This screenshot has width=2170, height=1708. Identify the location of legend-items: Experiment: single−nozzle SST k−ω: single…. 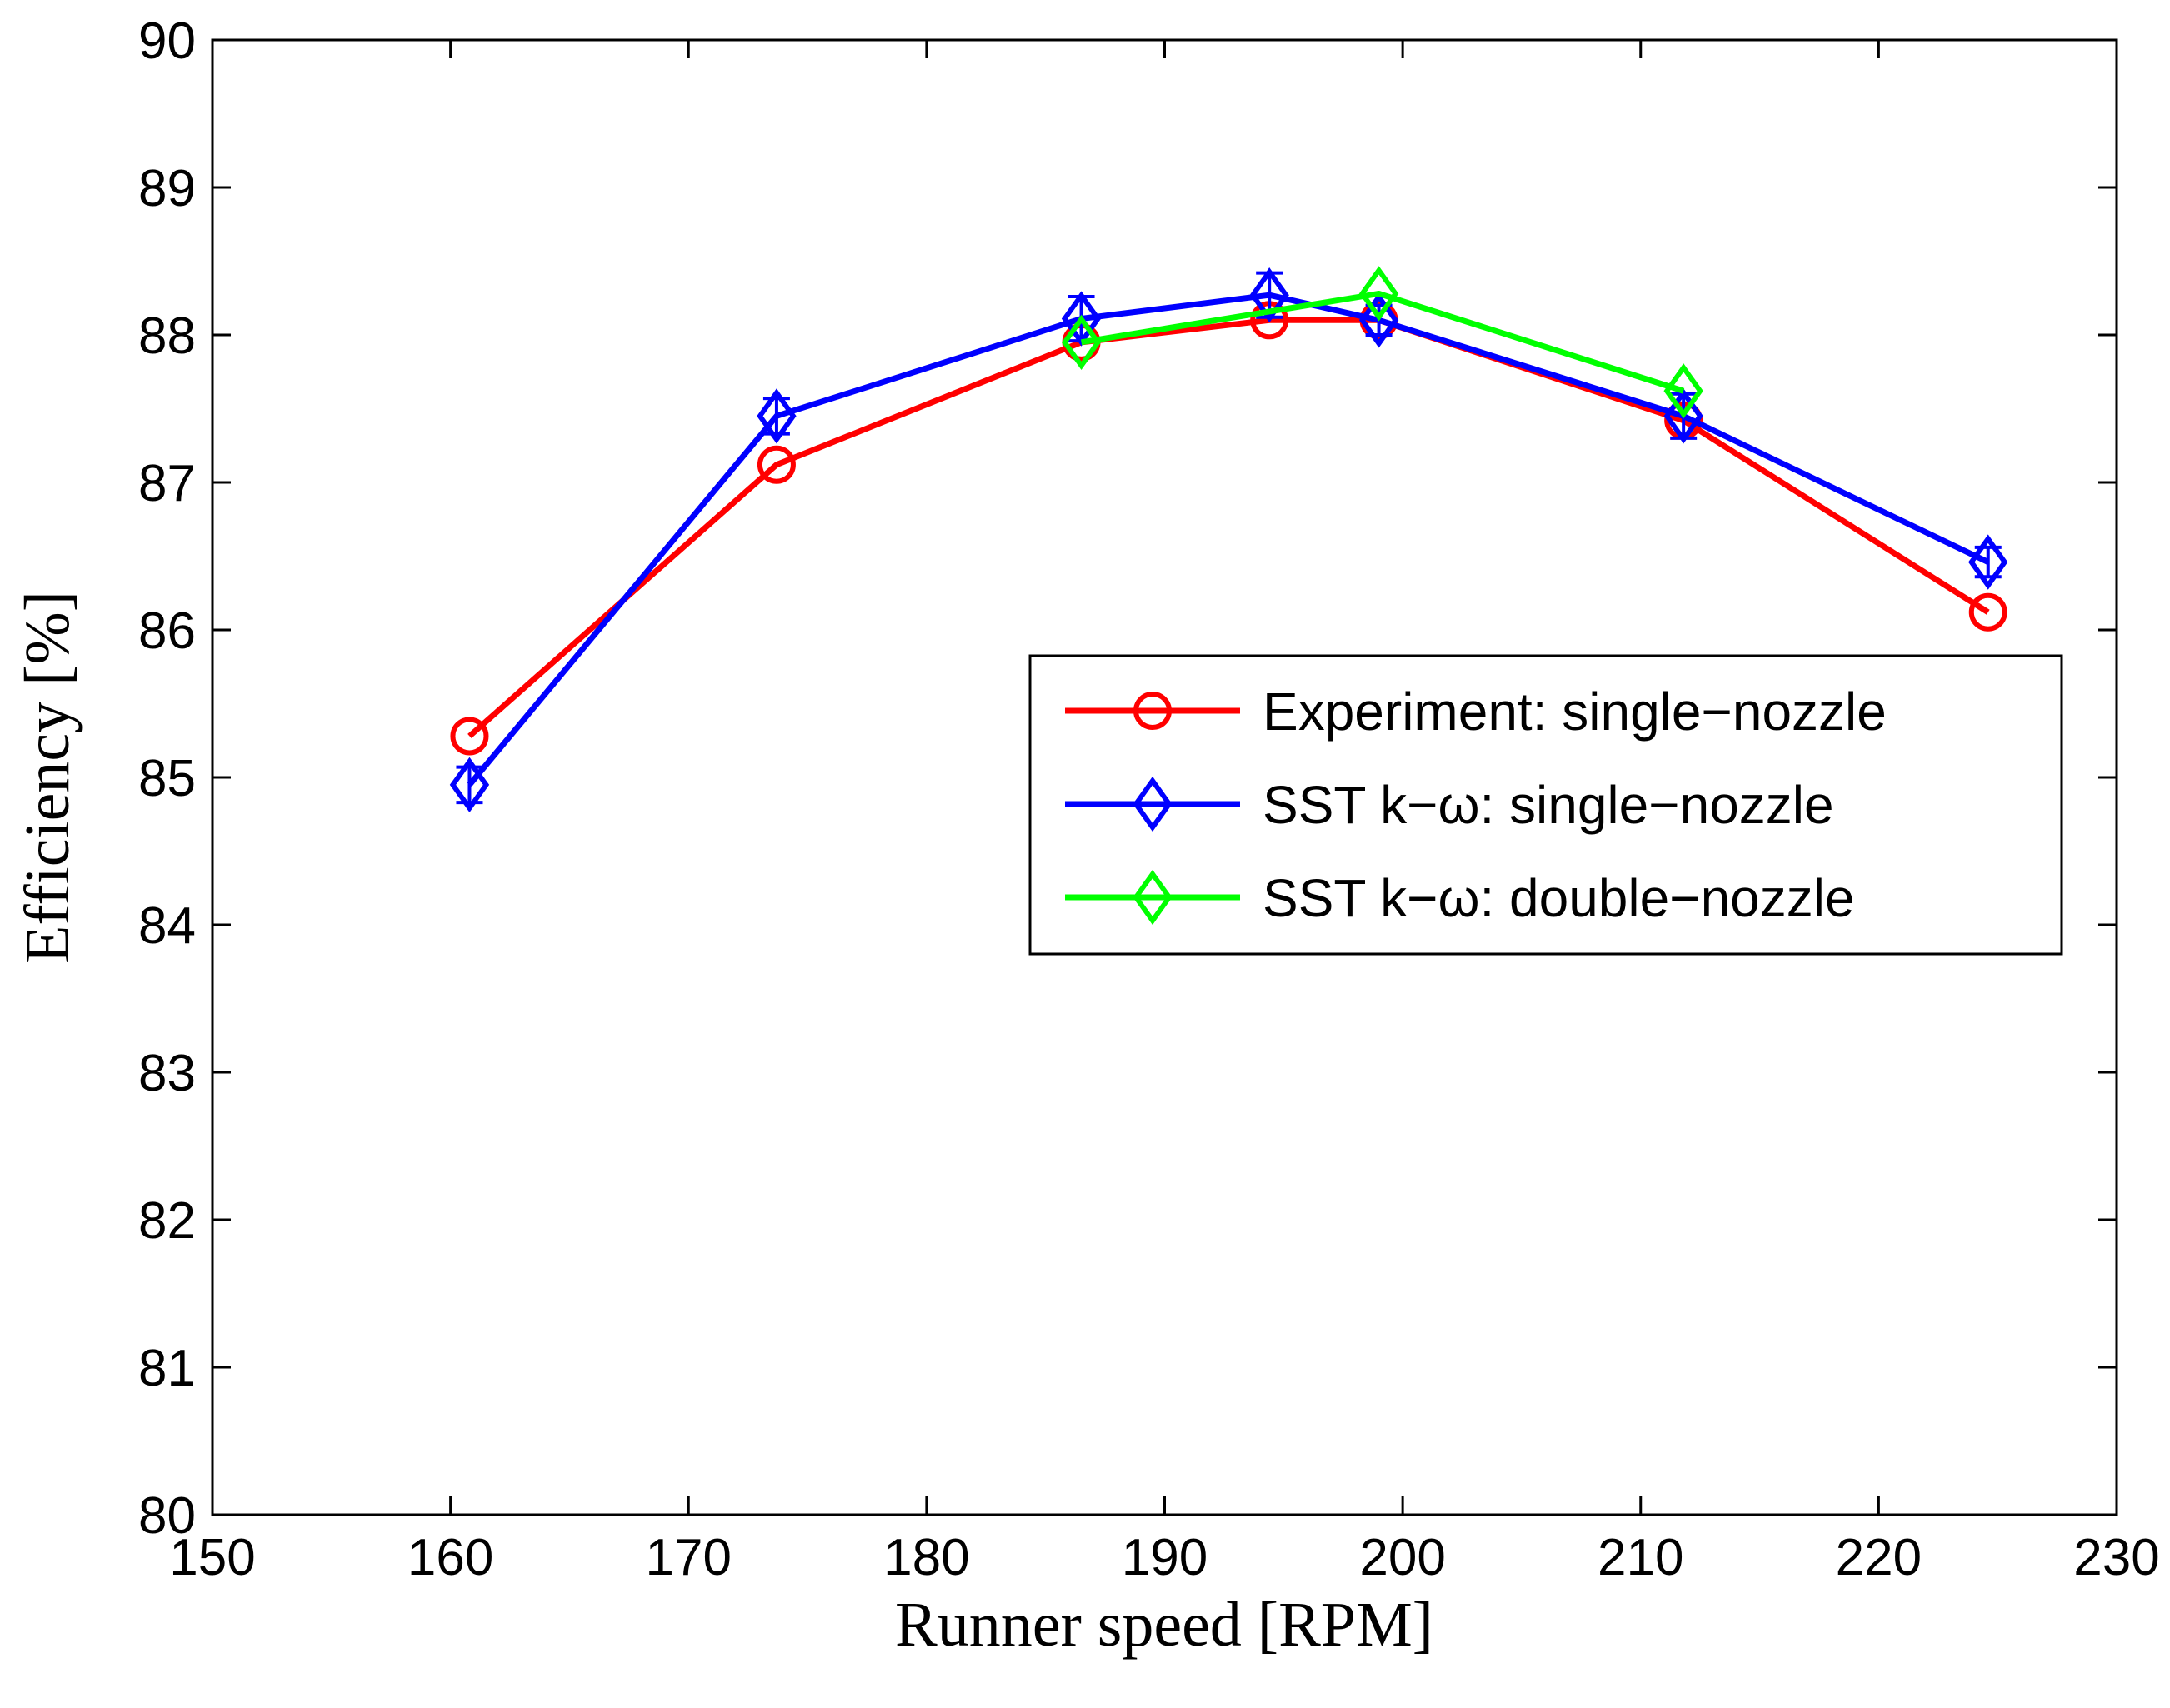
(1476, 805).